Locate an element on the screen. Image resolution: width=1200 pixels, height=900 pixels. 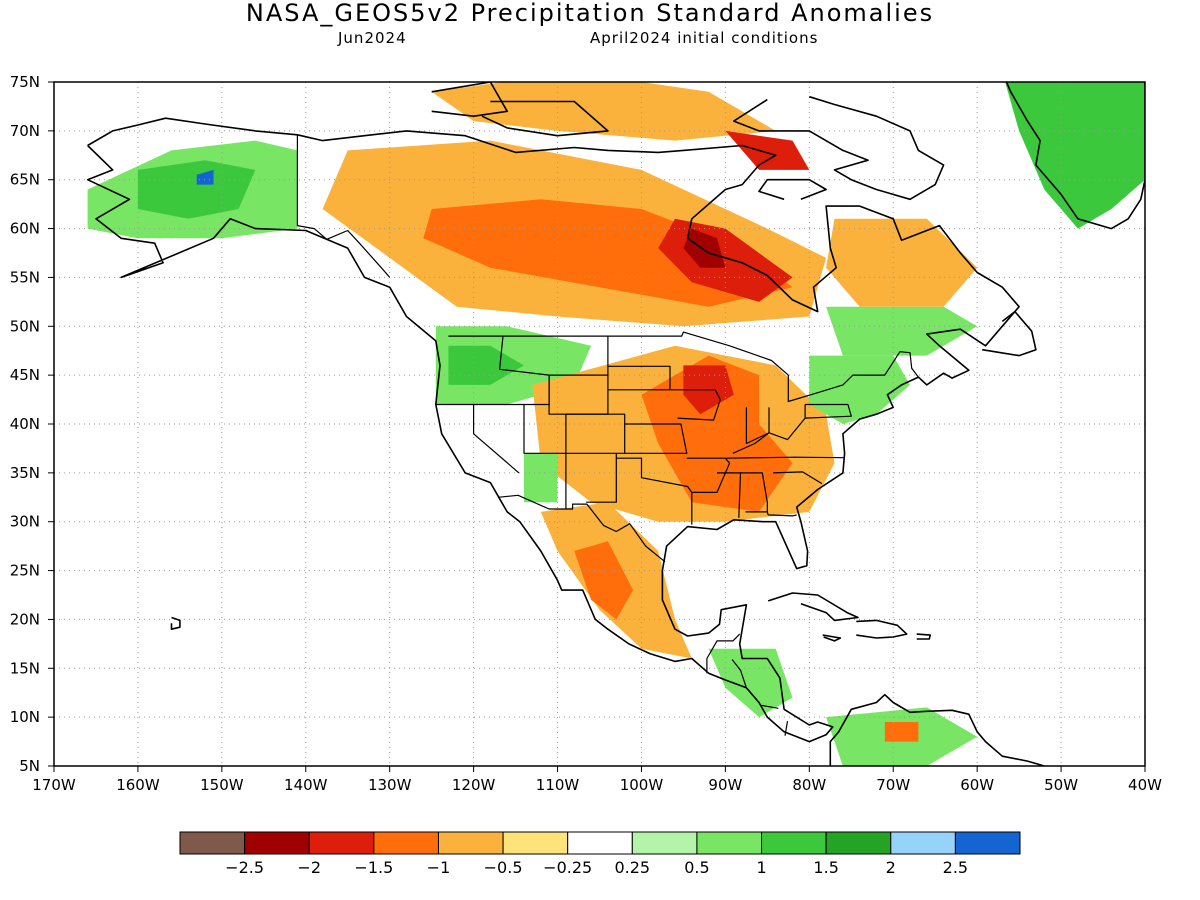
lat-tick-label: 10N is located at coordinates (25, 717).